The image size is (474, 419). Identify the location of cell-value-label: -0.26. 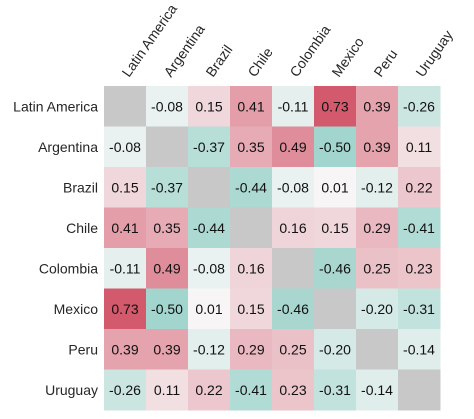
(125, 390).